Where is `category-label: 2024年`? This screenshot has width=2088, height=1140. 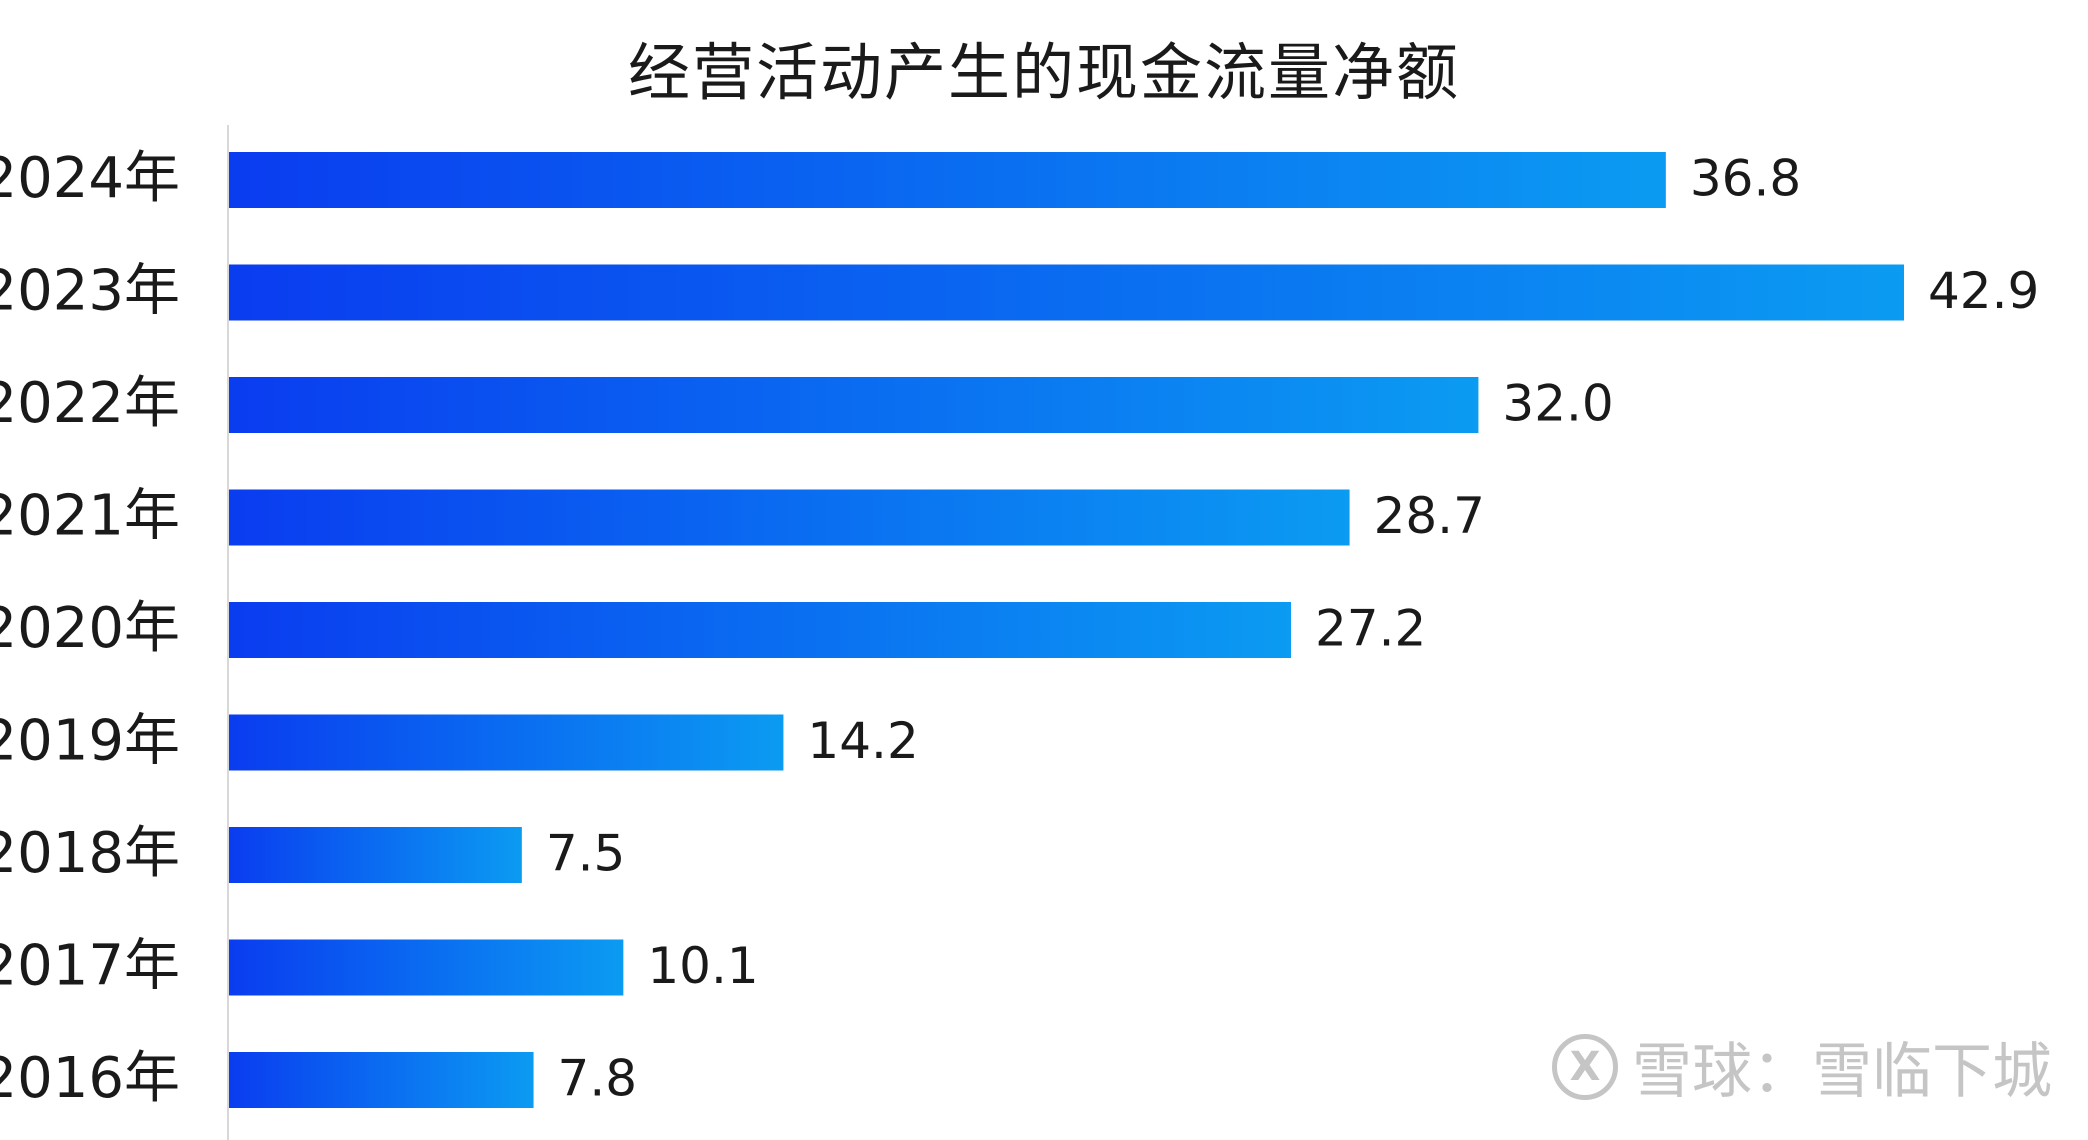 category-label: 2024年 is located at coordinates (90, 178).